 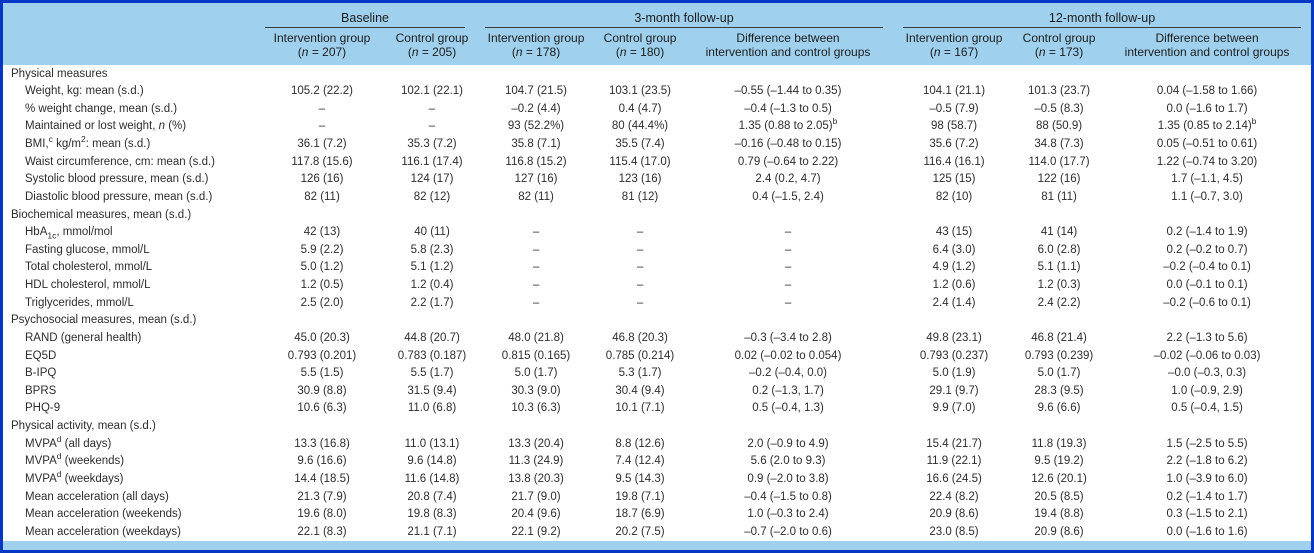 What do you see at coordinates (432, 408) in the screenshot?
I see `table-cell: 11.0 (6.8)` at bounding box center [432, 408].